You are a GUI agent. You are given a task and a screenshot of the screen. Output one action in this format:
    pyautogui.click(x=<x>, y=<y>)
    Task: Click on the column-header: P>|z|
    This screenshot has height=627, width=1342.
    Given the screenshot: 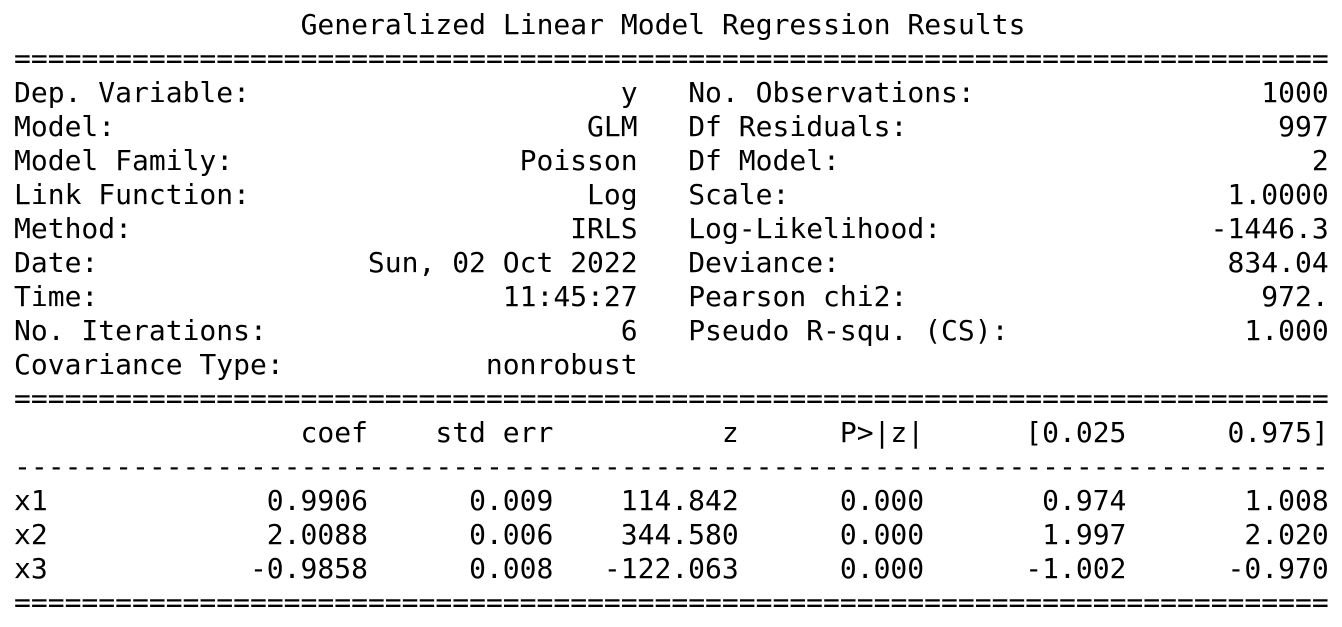 What is the action you would take?
    pyautogui.click(x=882, y=432)
    